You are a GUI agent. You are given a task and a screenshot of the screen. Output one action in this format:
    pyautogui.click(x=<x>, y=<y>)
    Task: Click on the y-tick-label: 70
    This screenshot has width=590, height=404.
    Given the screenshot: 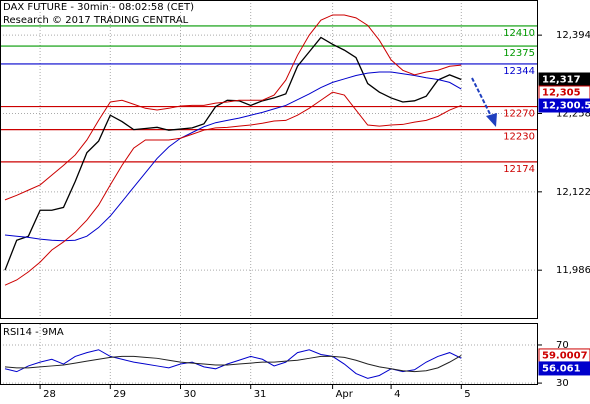 What is the action you would take?
    pyautogui.click(x=562, y=345)
    